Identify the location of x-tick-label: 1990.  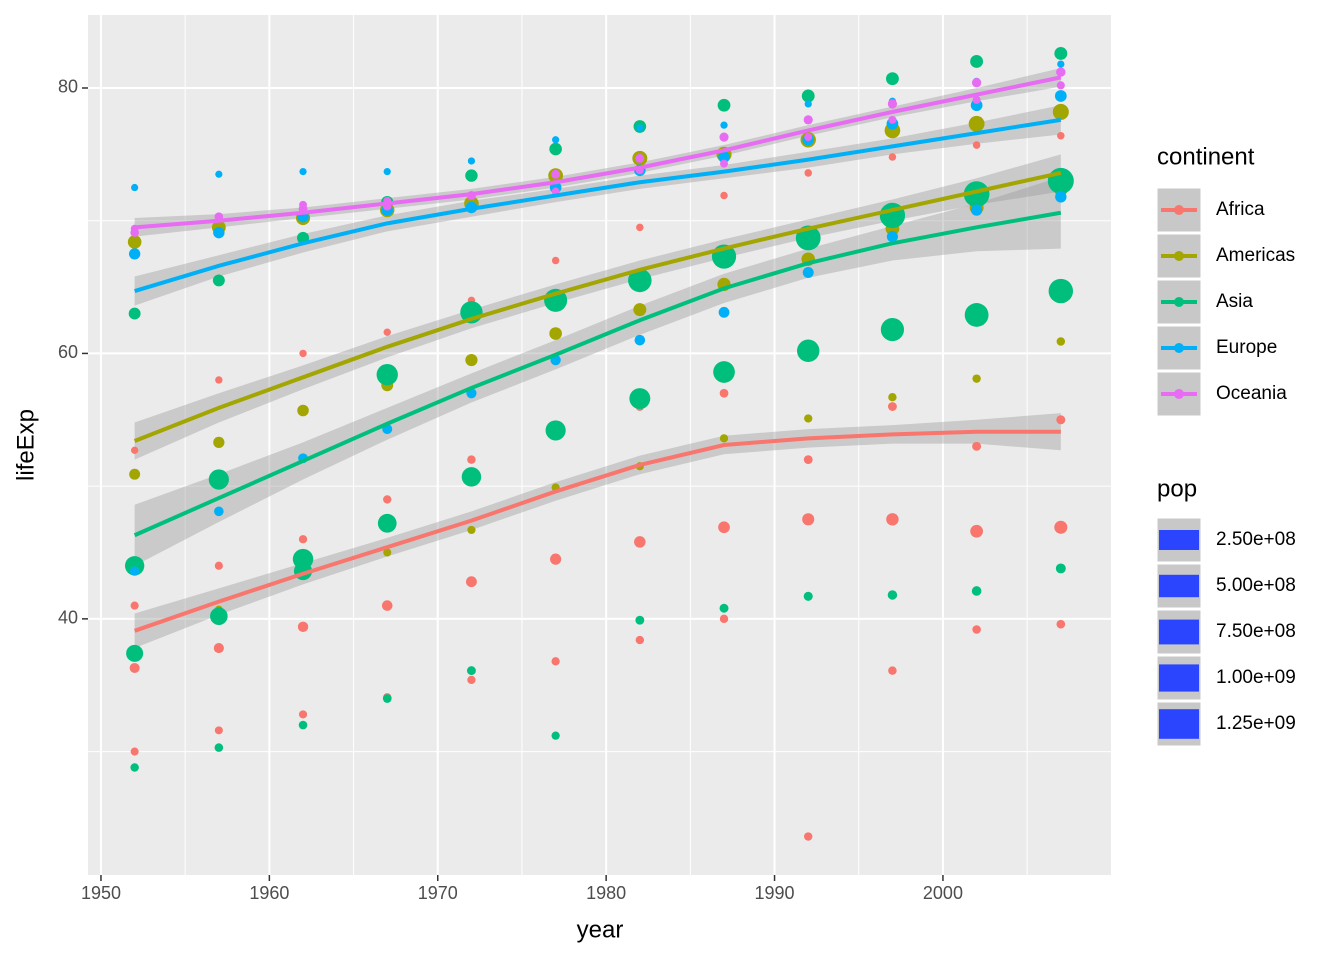
(775, 893).